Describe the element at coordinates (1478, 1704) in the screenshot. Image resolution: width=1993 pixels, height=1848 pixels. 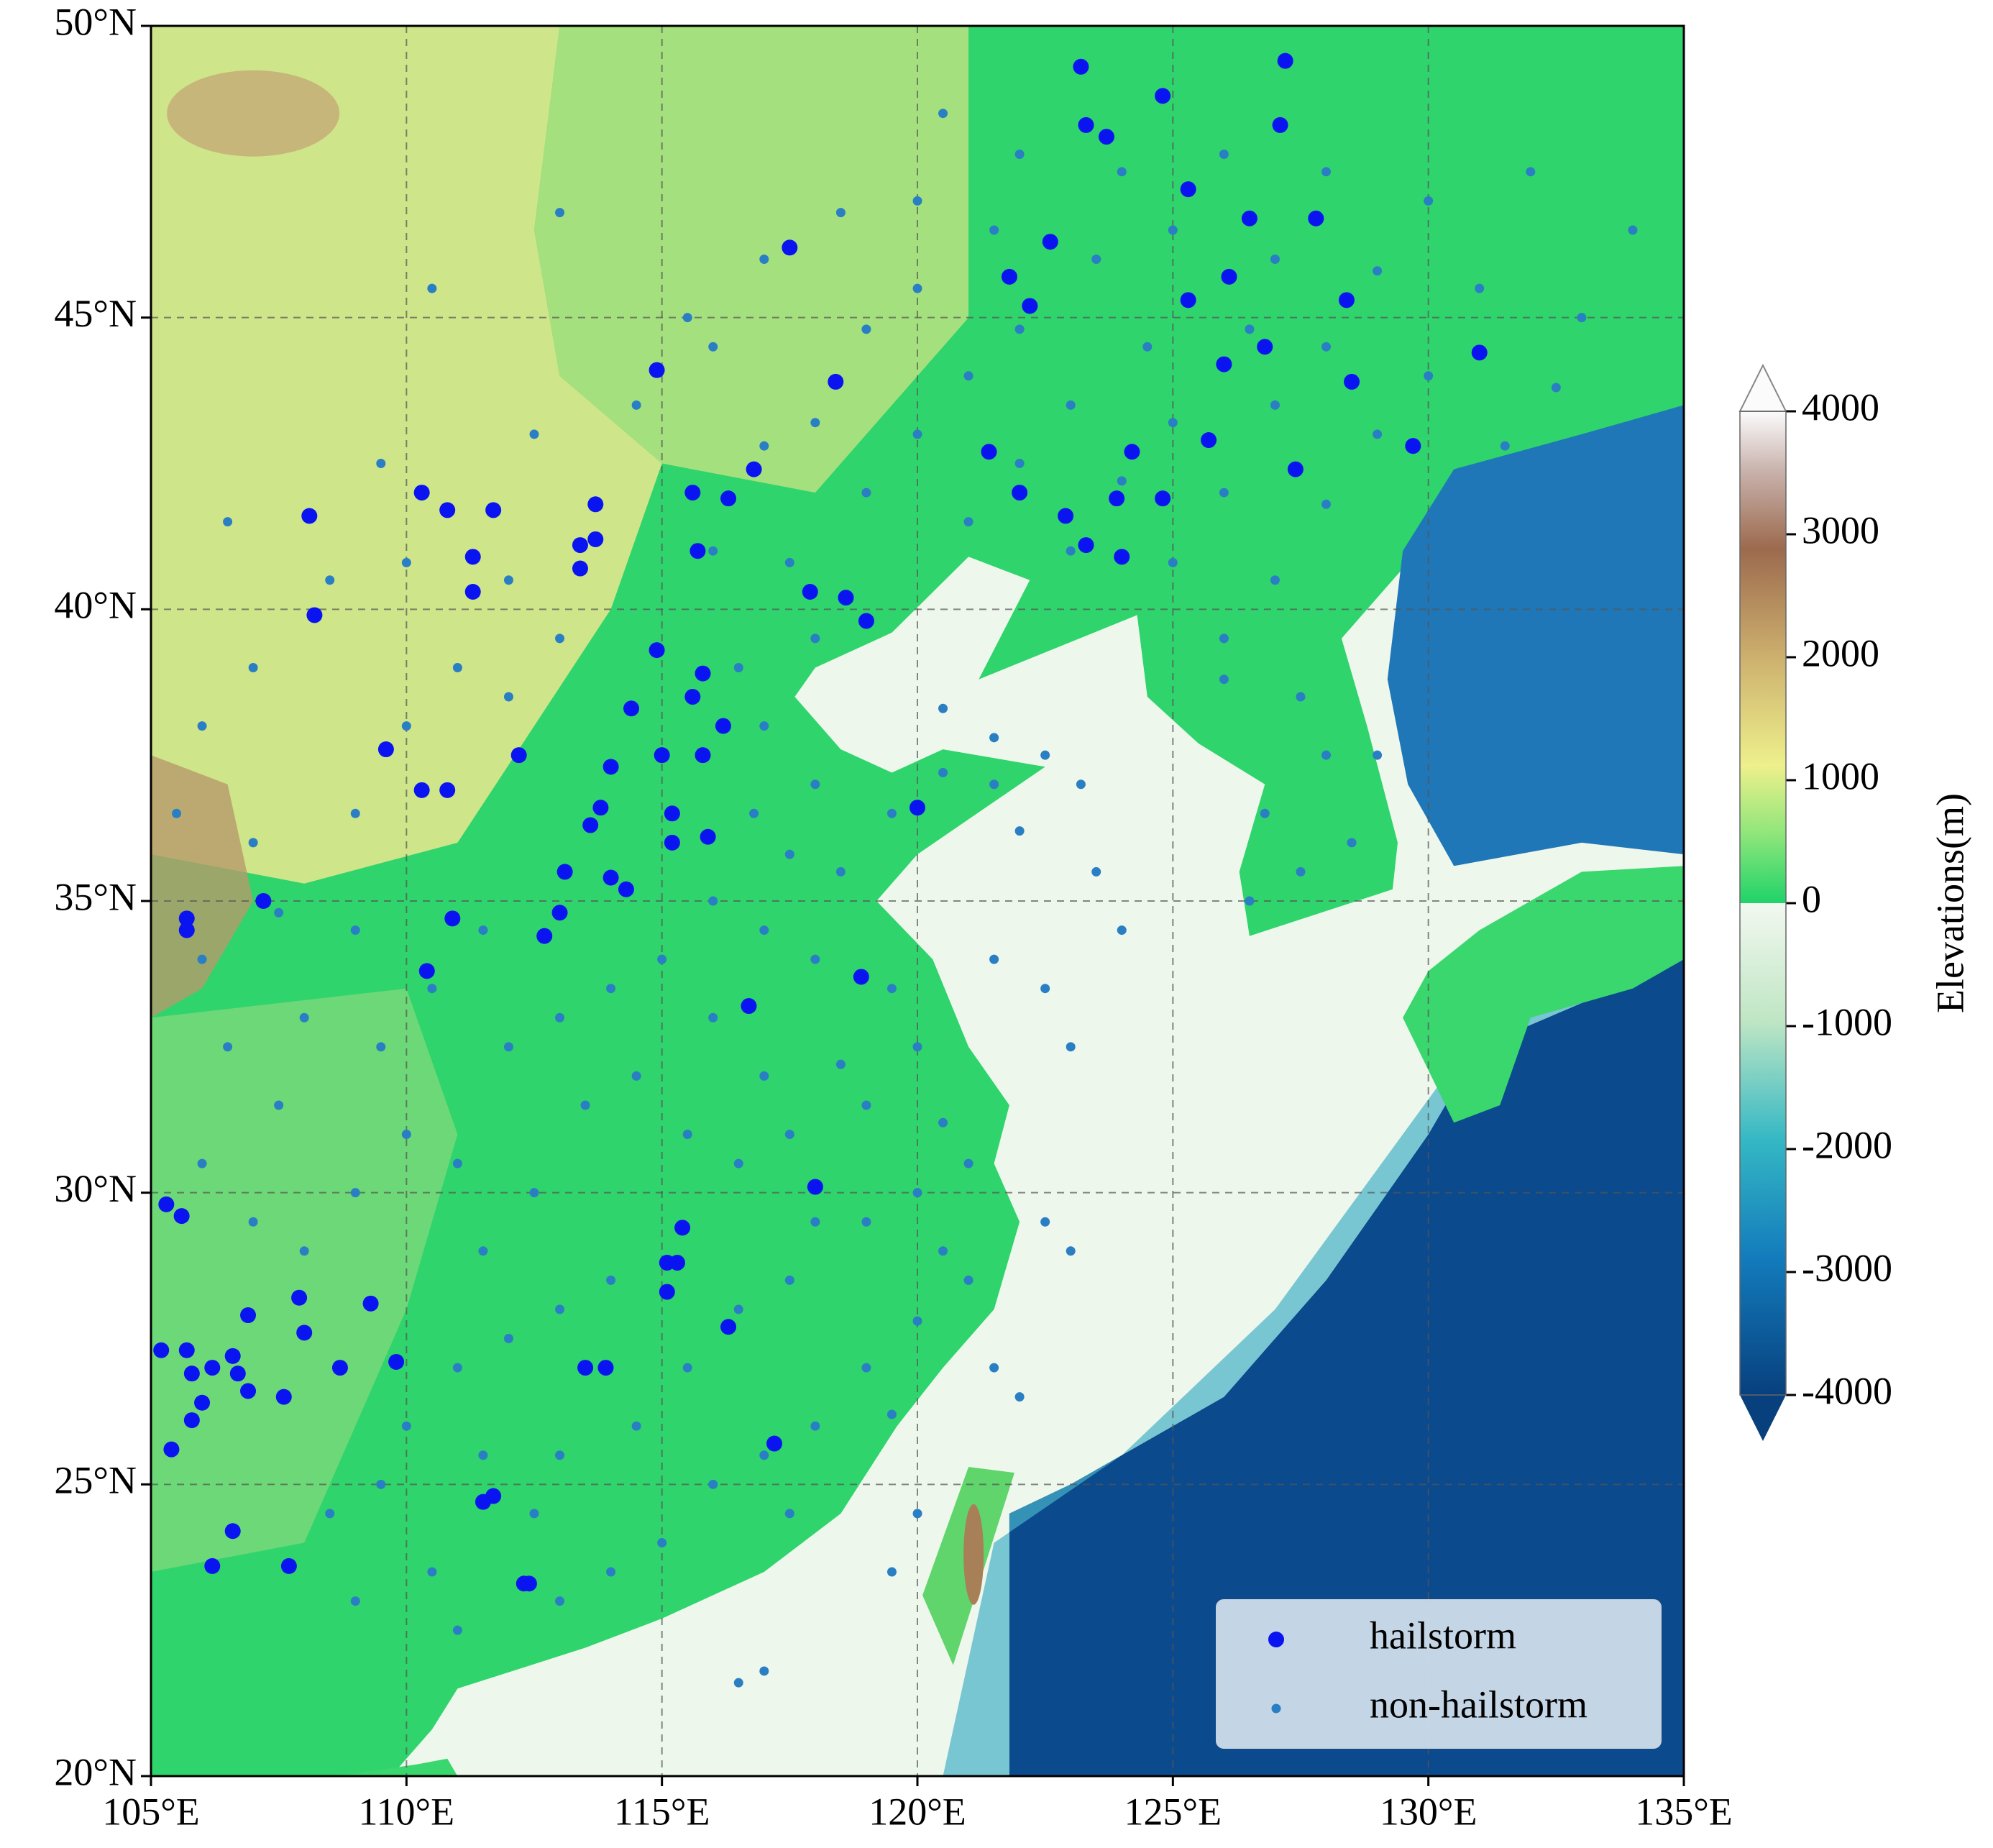
I see `legend-label: non-hailstorm` at that location.